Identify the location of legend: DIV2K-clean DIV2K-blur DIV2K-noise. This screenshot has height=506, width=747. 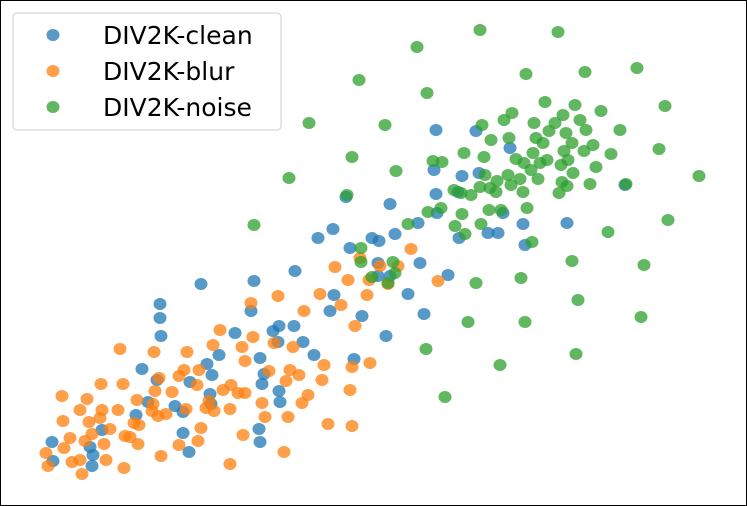
(147, 71).